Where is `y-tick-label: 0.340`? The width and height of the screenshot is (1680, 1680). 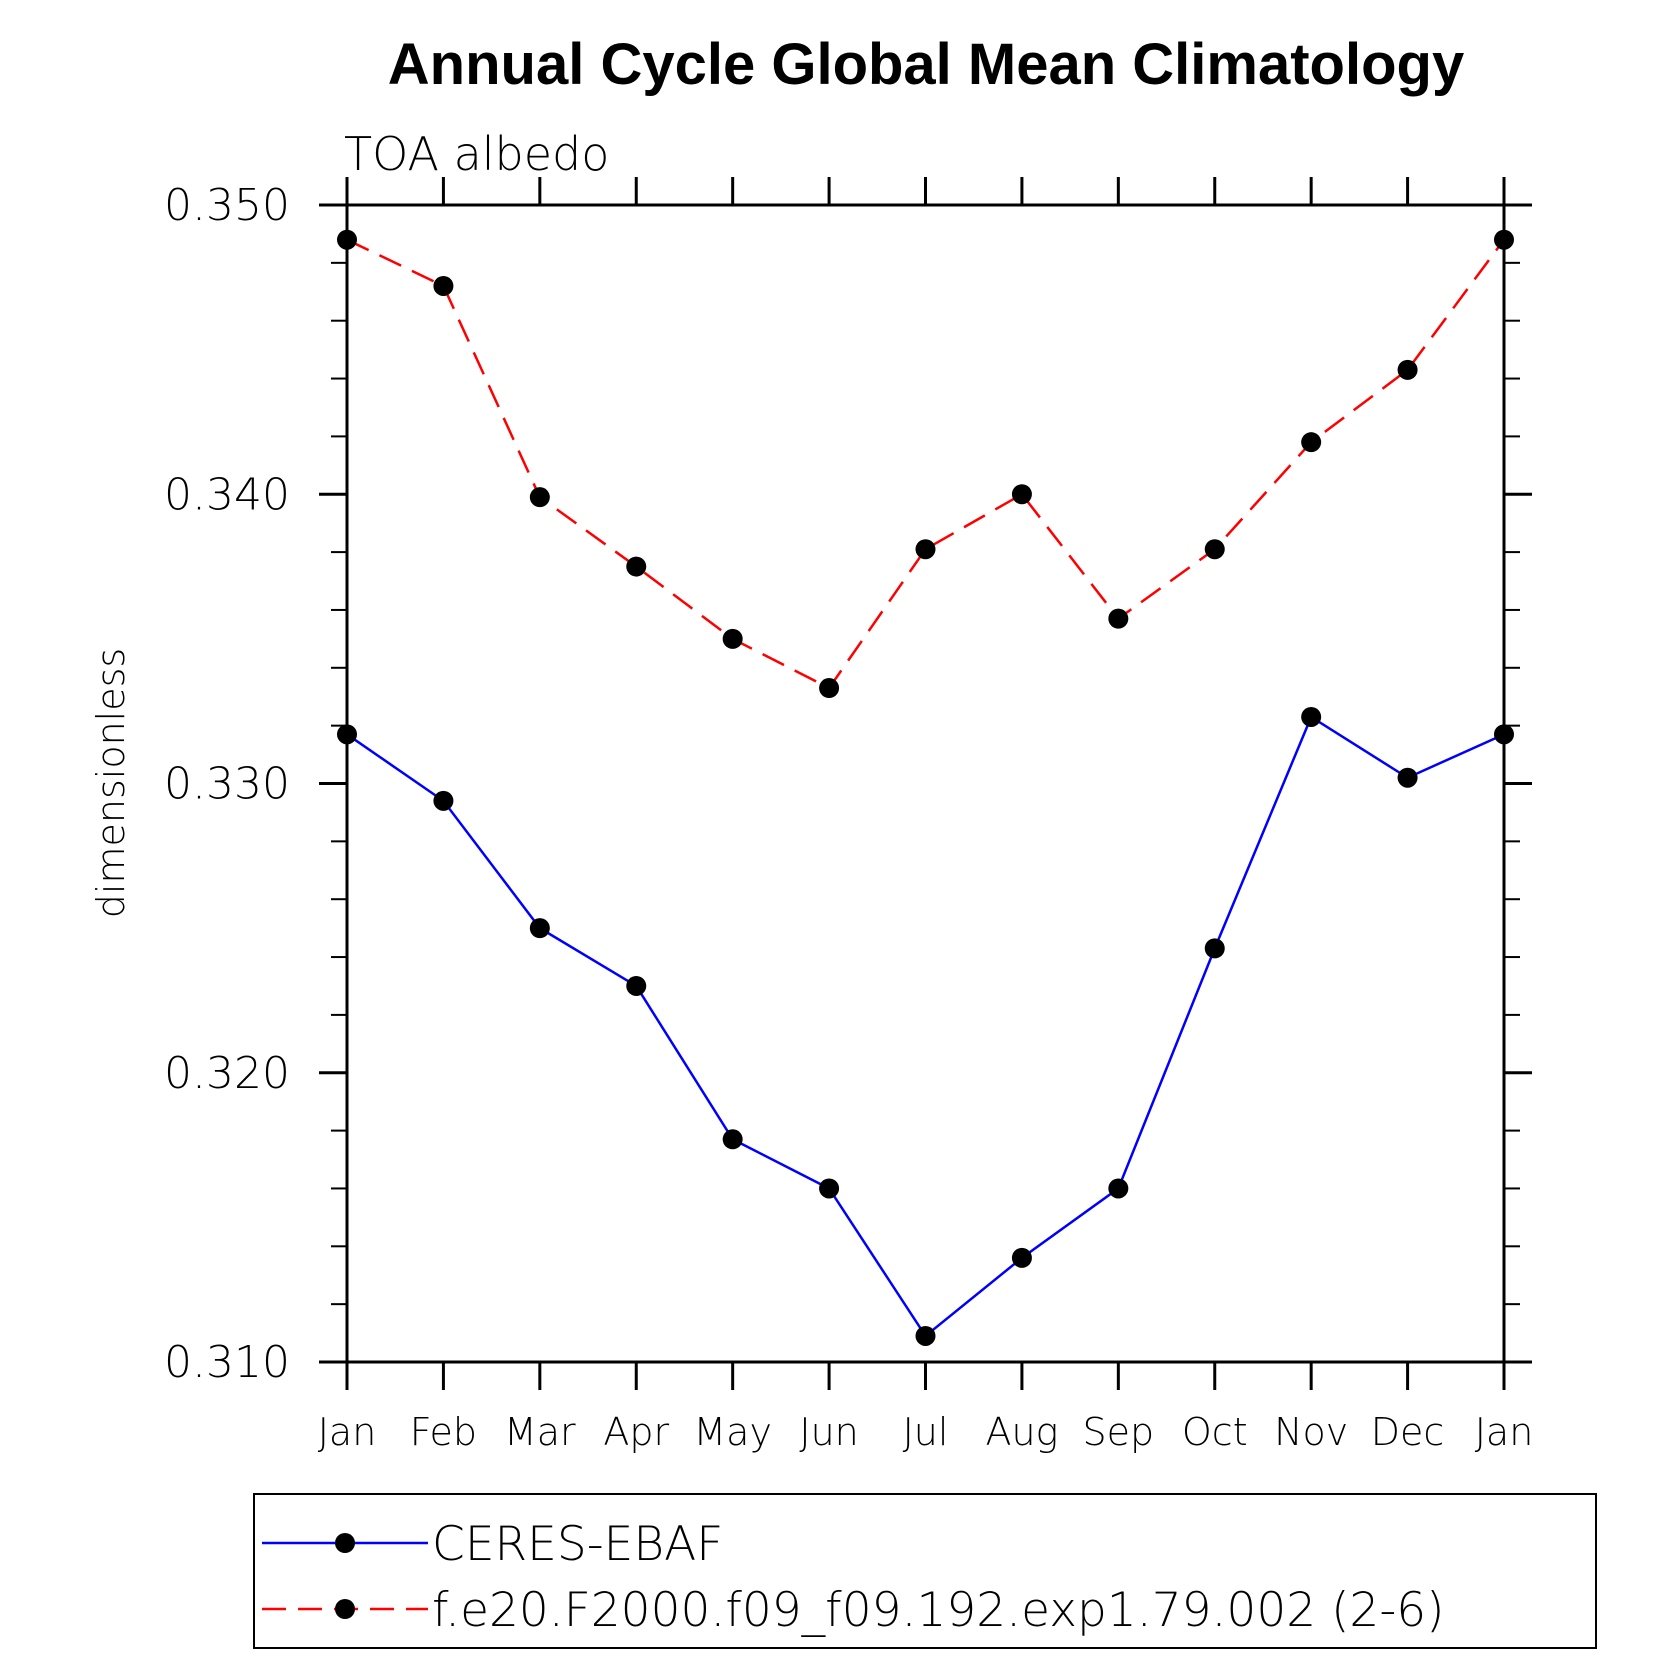 y-tick-label: 0.340 is located at coordinates (227, 494).